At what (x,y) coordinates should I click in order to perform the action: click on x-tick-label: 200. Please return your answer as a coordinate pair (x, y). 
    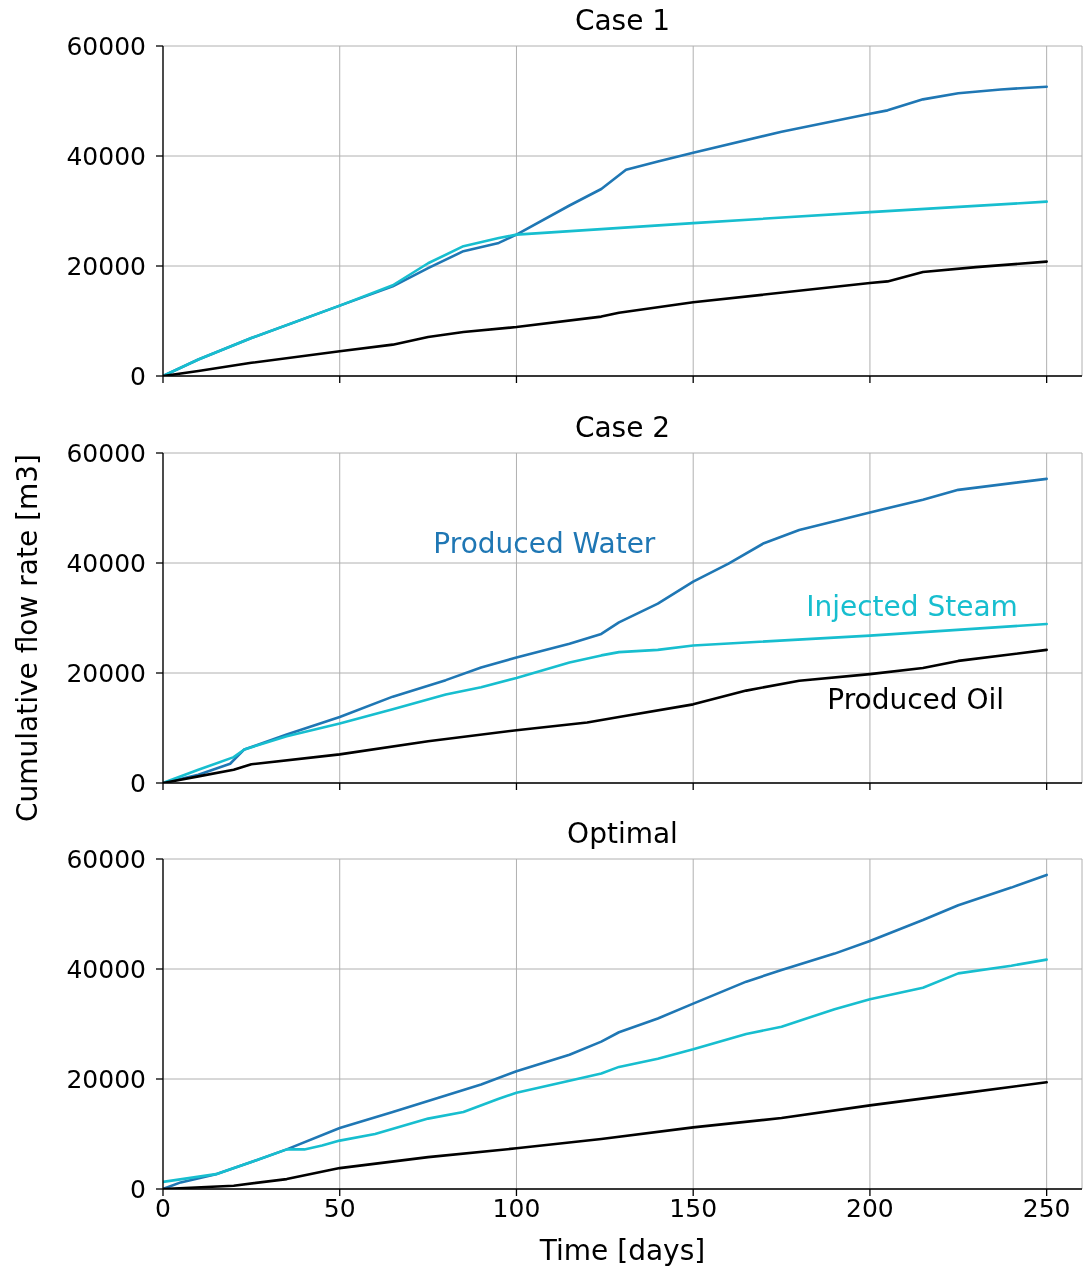
    Looking at the image, I should click on (870, 1208).